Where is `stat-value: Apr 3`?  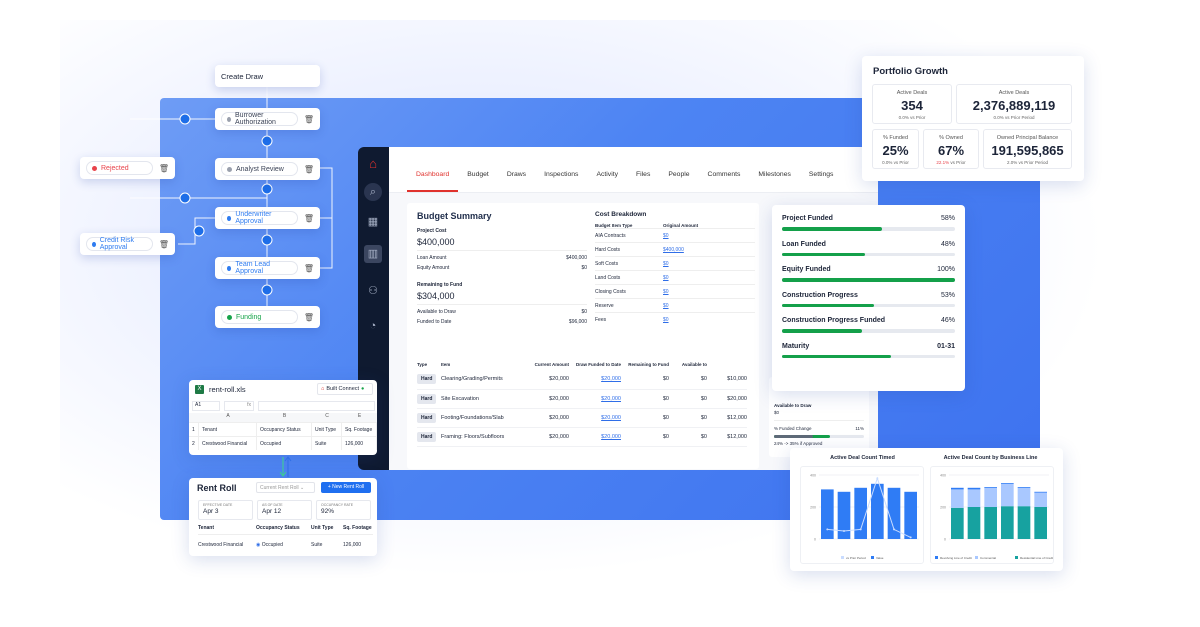
stat-value: Apr 3 is located at coordinates (211, 511).